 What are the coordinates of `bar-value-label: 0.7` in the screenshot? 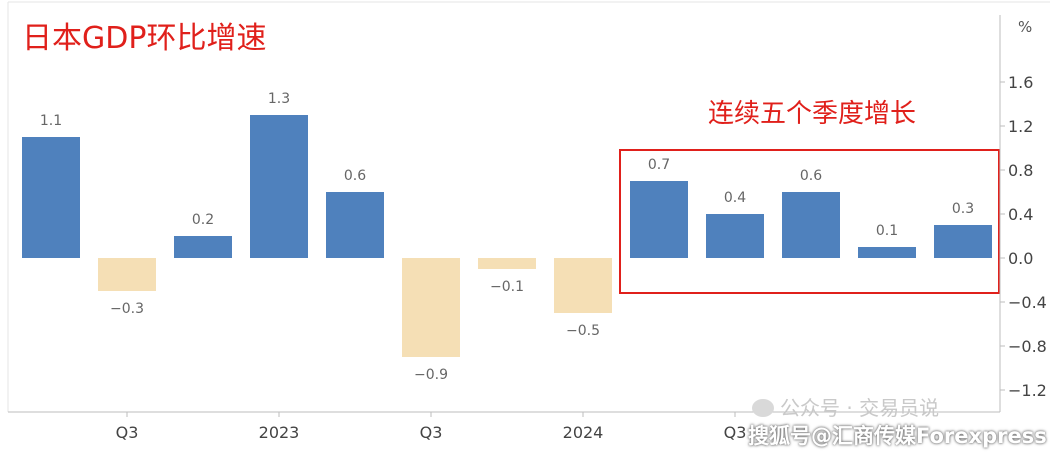 It's located at (659, 165).